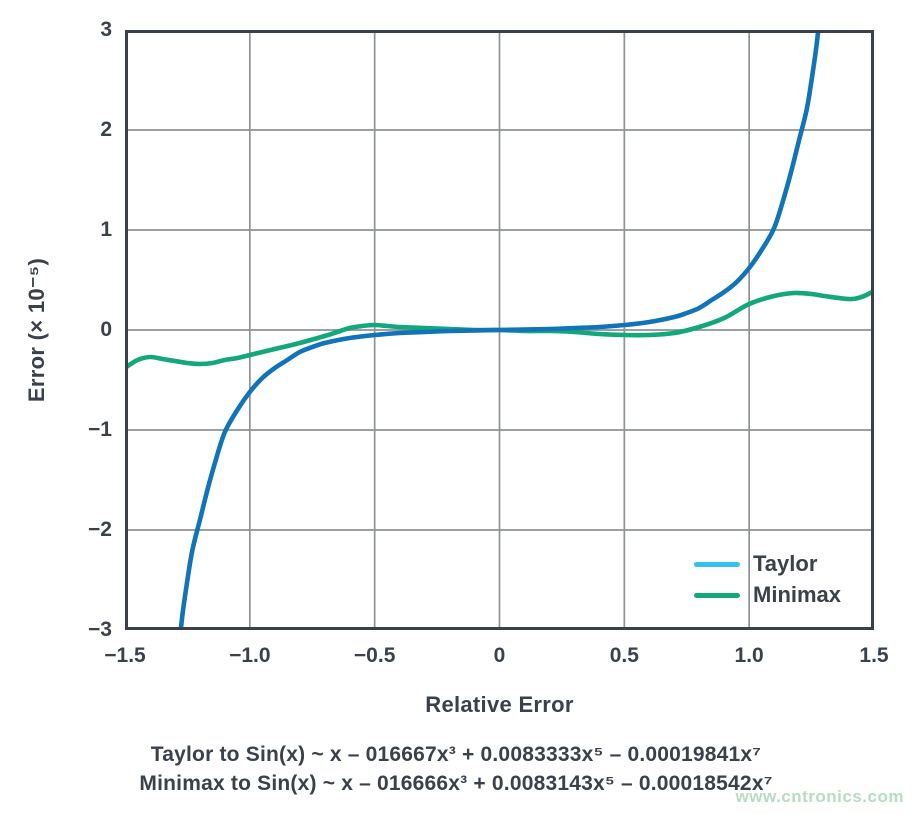  Describe the element at coordinates (874, 655) in the screenshot. I see `x-tick-label: 1.5` at that location.